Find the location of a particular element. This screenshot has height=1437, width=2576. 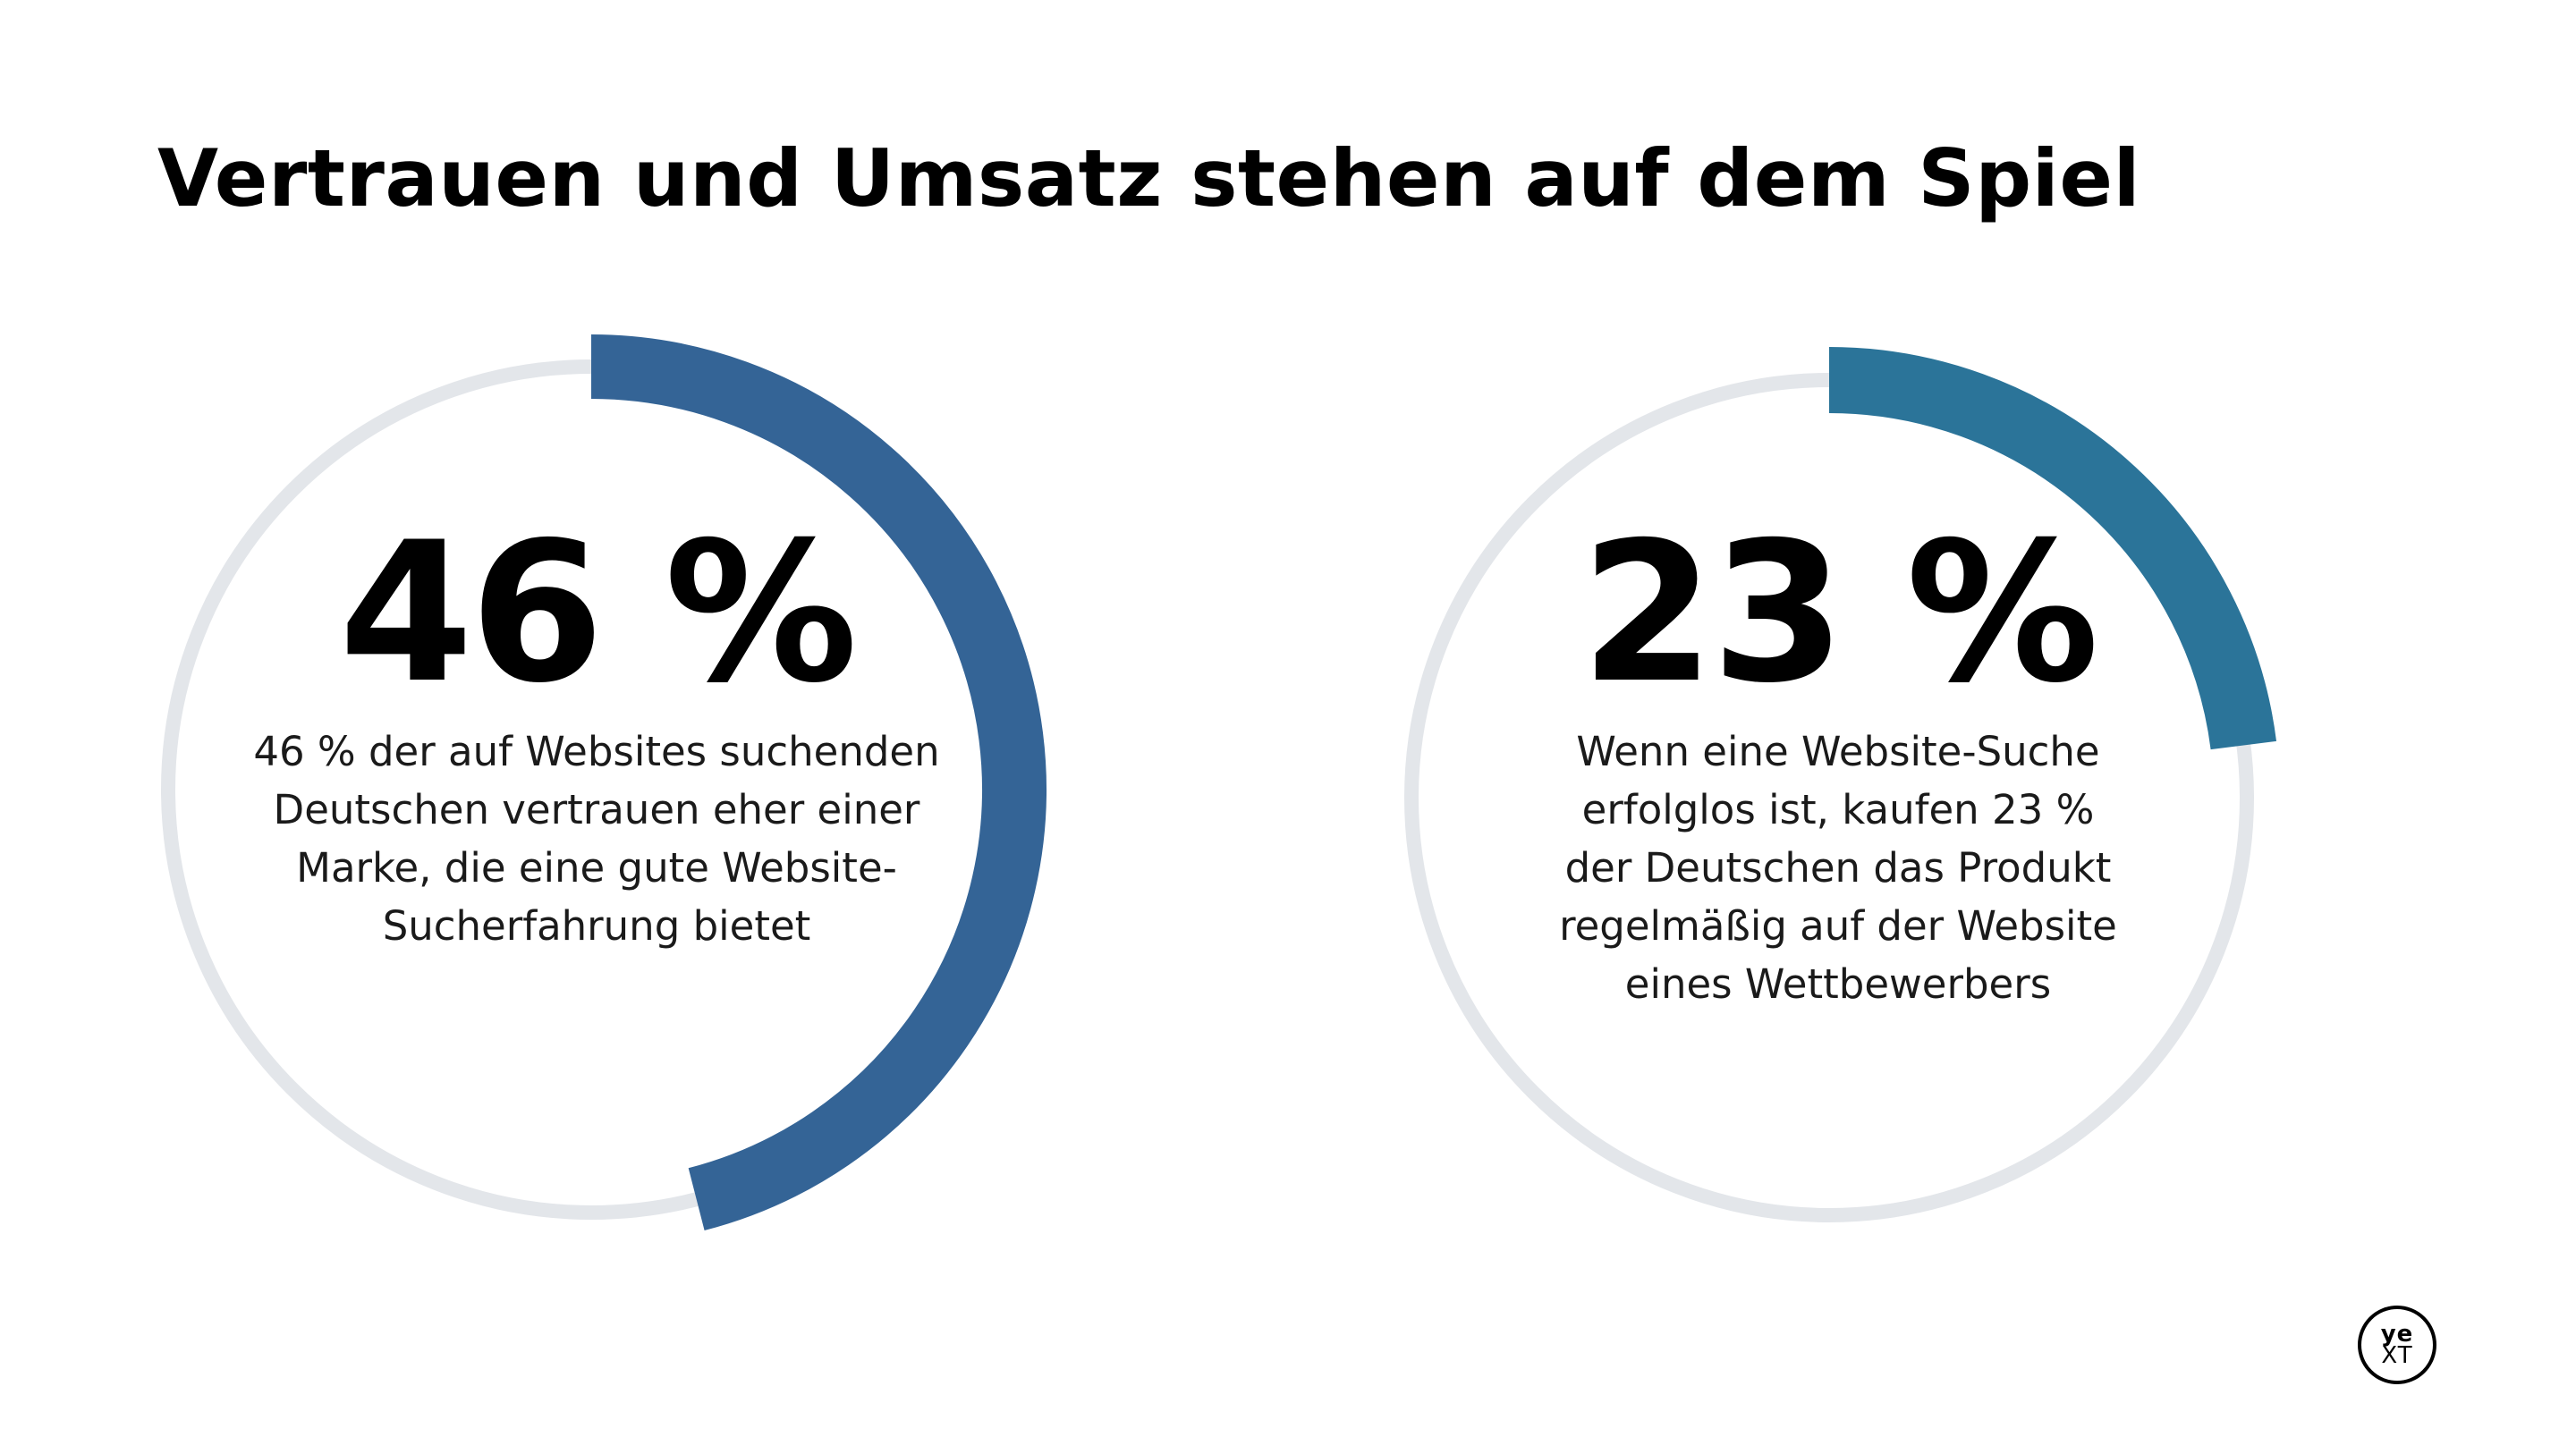

logo-text-bottom: XT is located at coordinates (2397, 1356).